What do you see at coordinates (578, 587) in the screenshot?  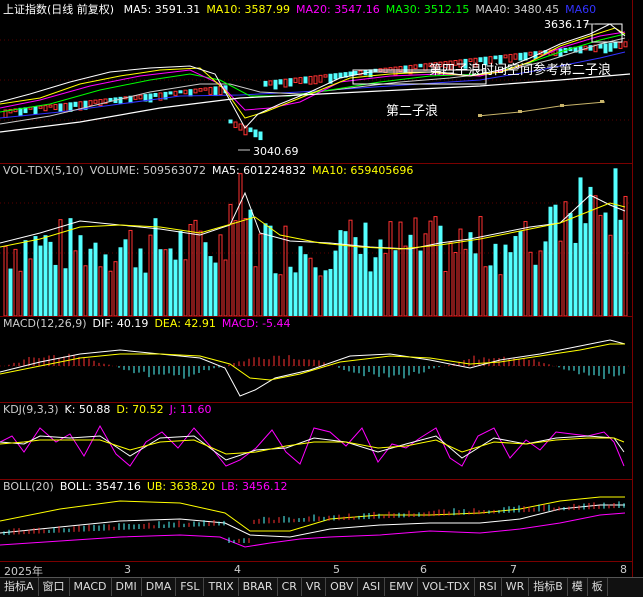 I see `tab-17: 模` at bounding box center [578, 587].